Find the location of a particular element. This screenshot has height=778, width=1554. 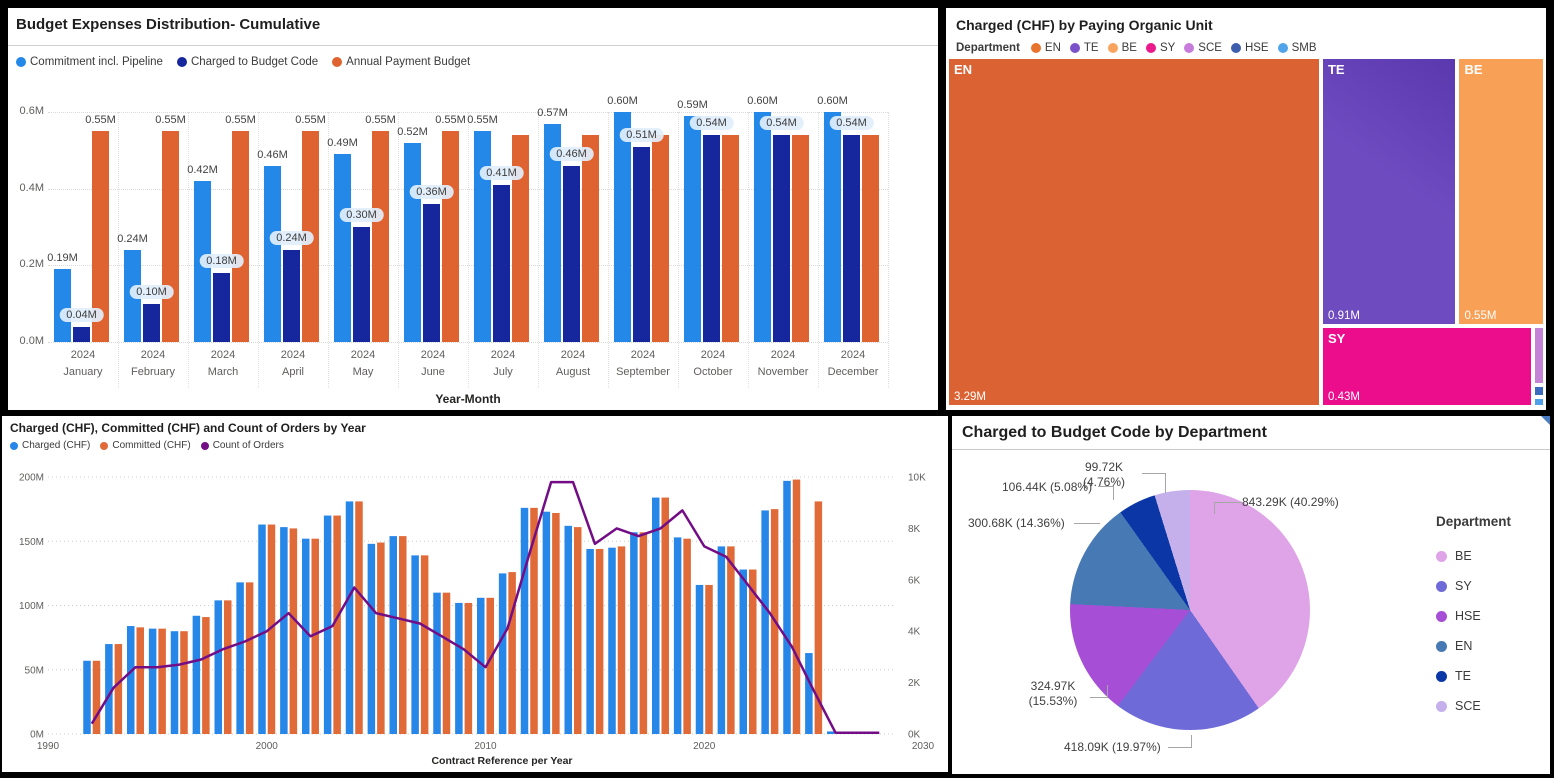

treemap-block-sce is located at coordinates (1538, 355).